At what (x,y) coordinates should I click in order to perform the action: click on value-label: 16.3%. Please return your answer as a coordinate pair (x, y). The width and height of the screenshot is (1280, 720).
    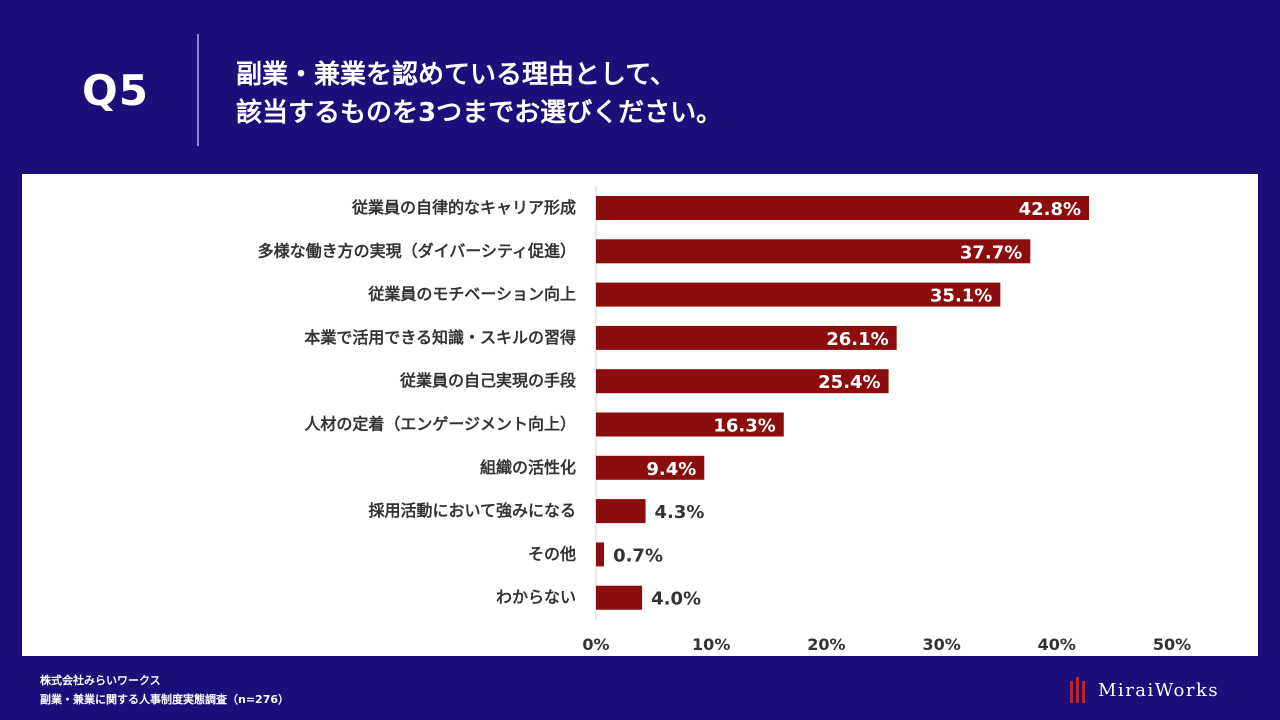
    Looking at the image, I should click on (744, 426).